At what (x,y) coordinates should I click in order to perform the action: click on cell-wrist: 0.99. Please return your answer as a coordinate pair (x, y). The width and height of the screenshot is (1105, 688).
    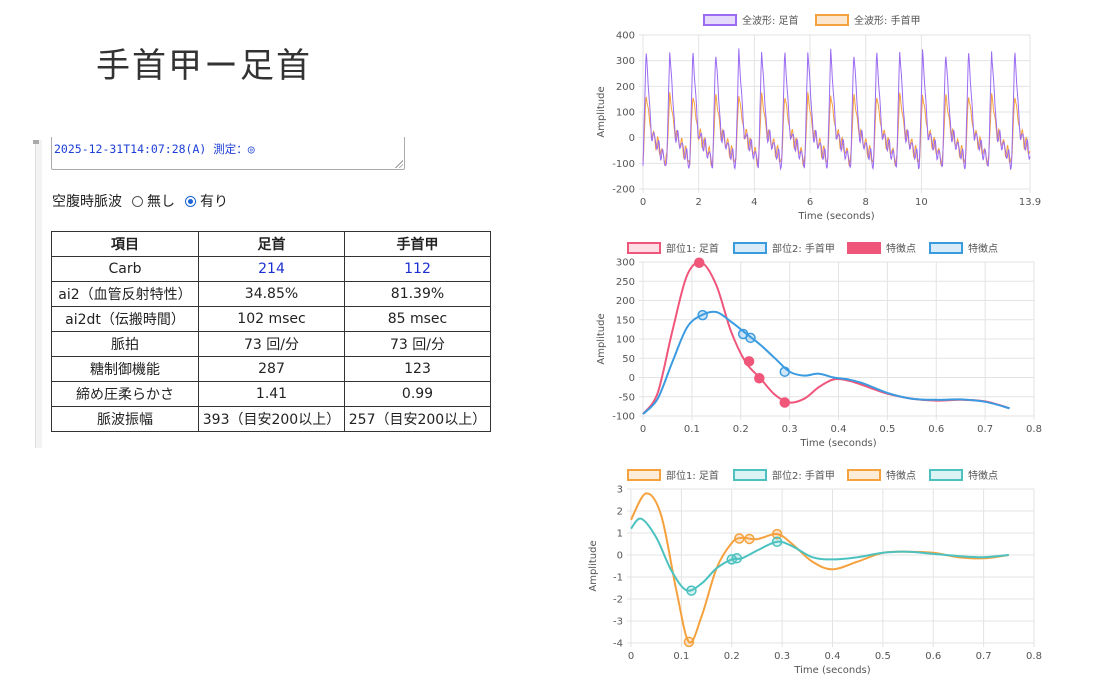
    Looking at the image, I should click on (417, 394).